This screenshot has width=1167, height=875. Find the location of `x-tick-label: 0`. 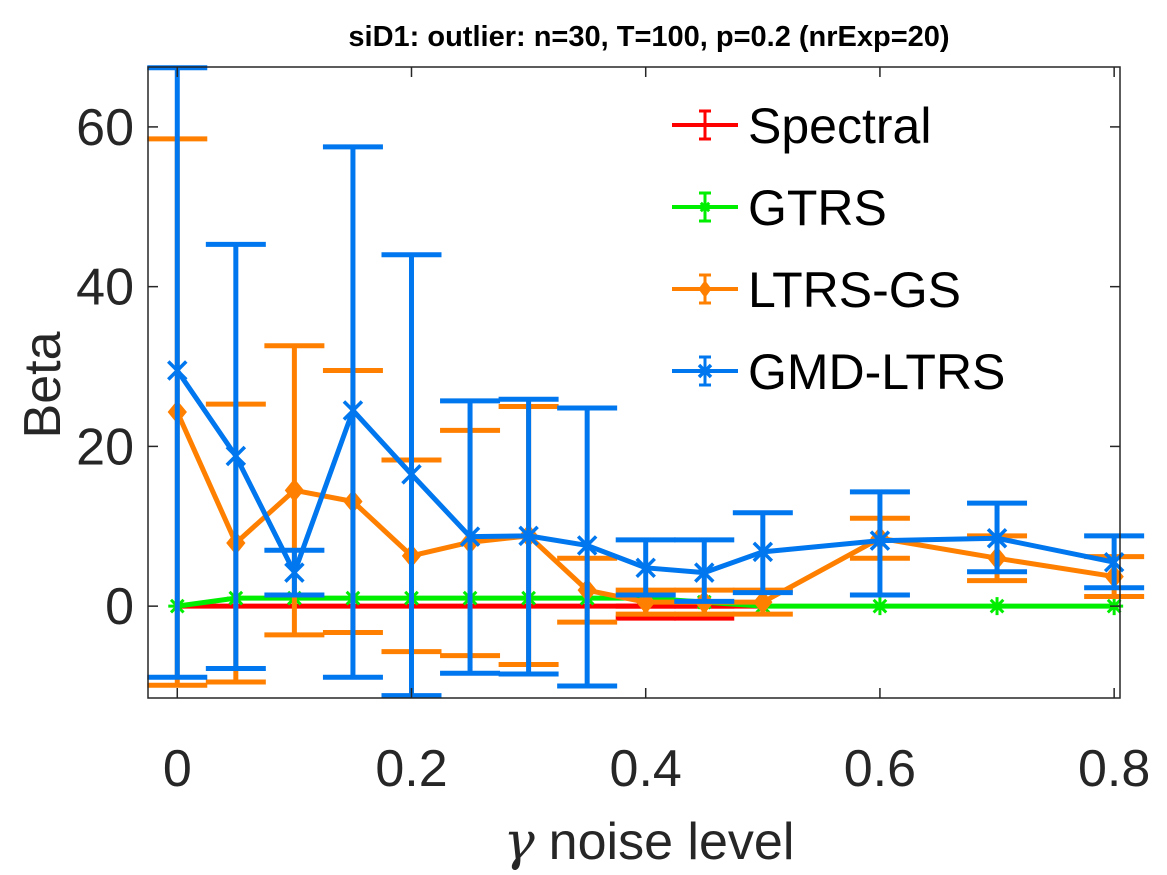

x-tick-label: 0 is located at coordinates (177, 769).